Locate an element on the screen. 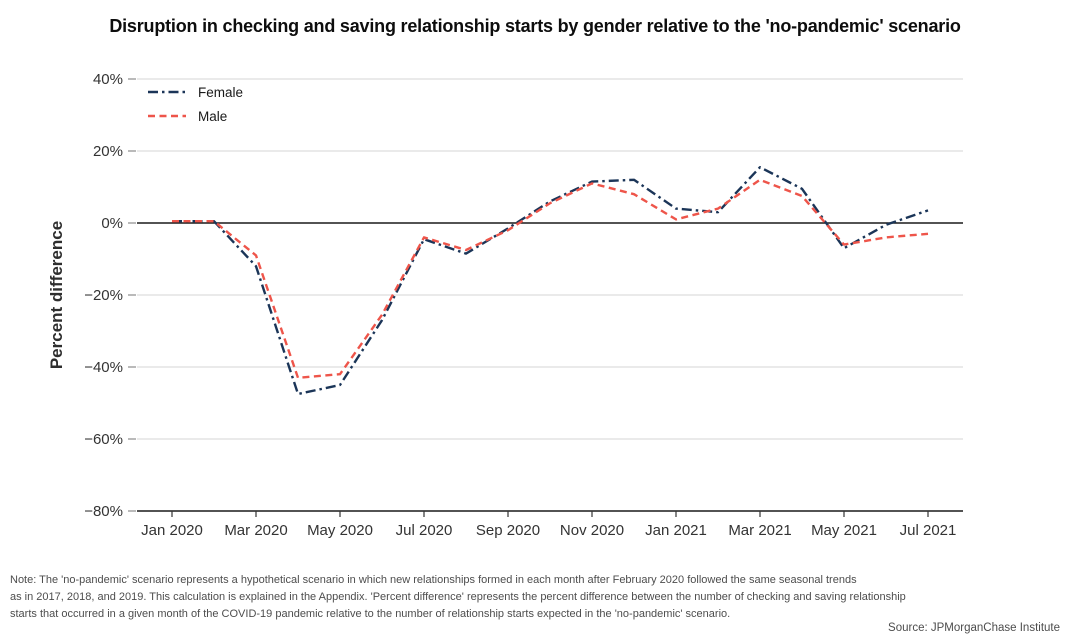  chart-legend: Female Male is located at coordinates (195, 104).